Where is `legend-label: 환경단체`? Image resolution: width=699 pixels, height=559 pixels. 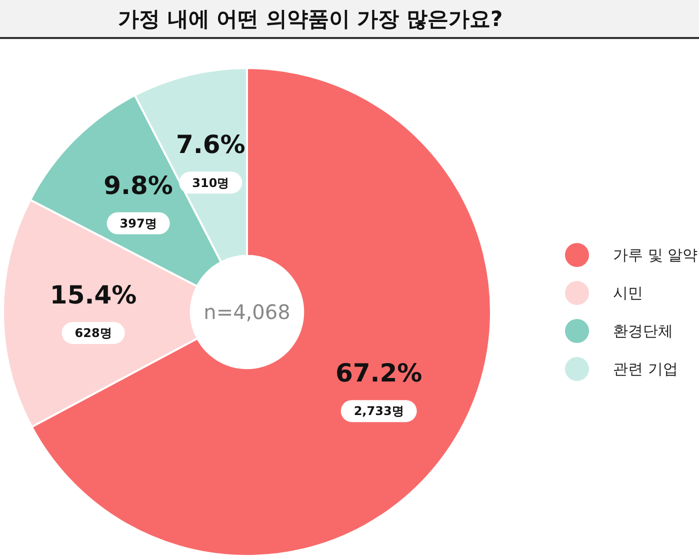
legend-label: 환경단체 is located at coordinates (643, 331).